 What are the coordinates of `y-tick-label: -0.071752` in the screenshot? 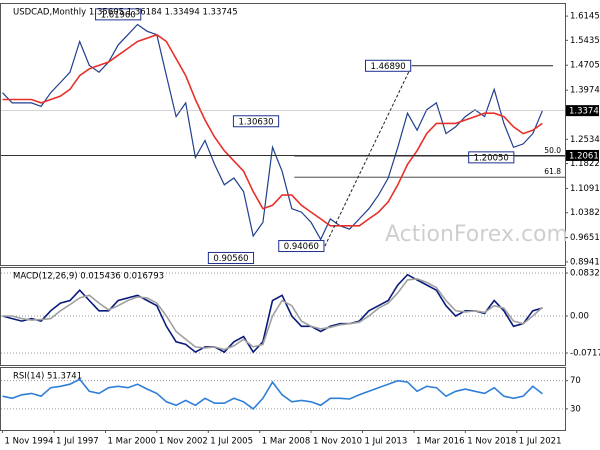 It's located at (585, 354).